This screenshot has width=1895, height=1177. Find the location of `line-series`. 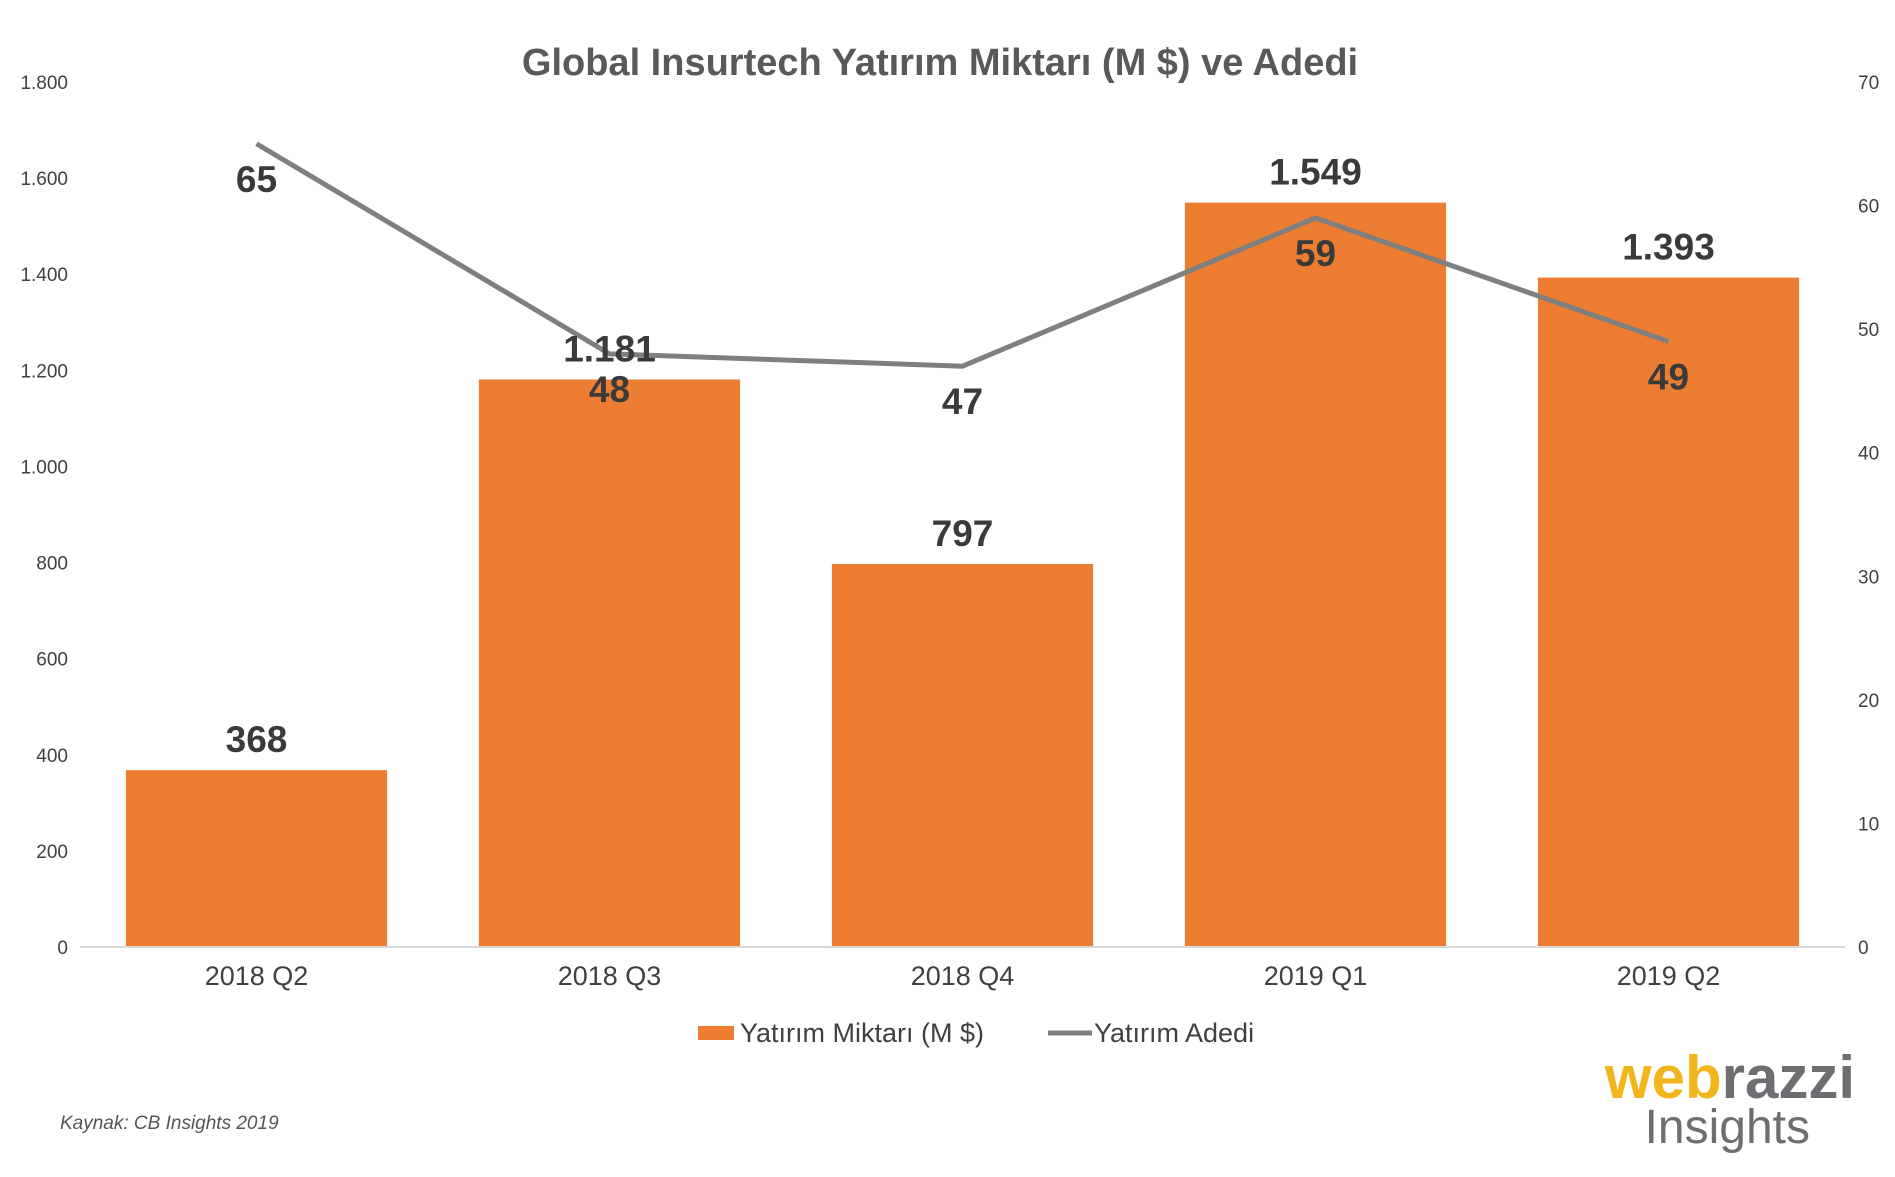

line-series is located at coordinates (962, 255).